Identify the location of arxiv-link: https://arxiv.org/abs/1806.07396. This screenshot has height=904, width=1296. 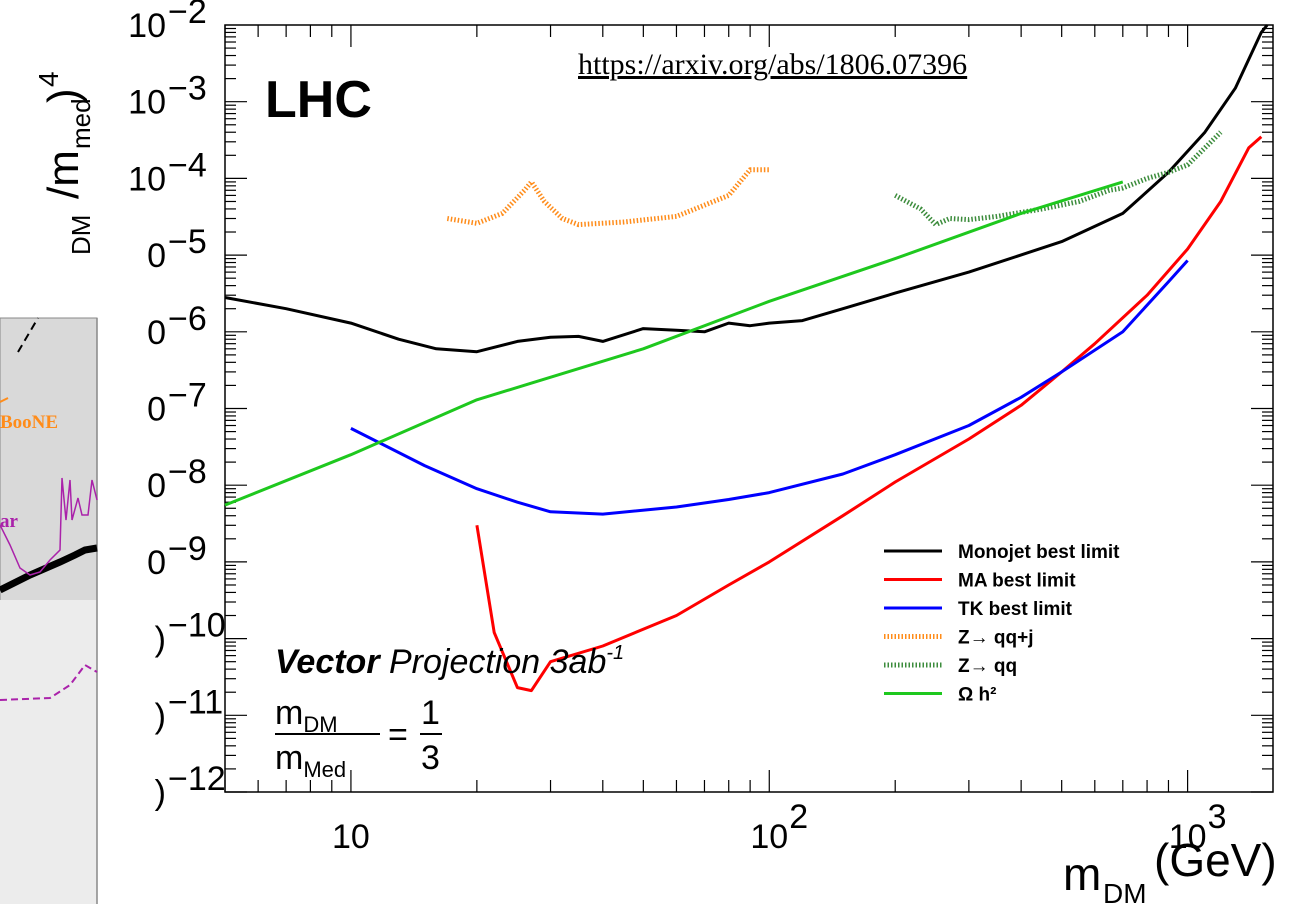
(772, 64).